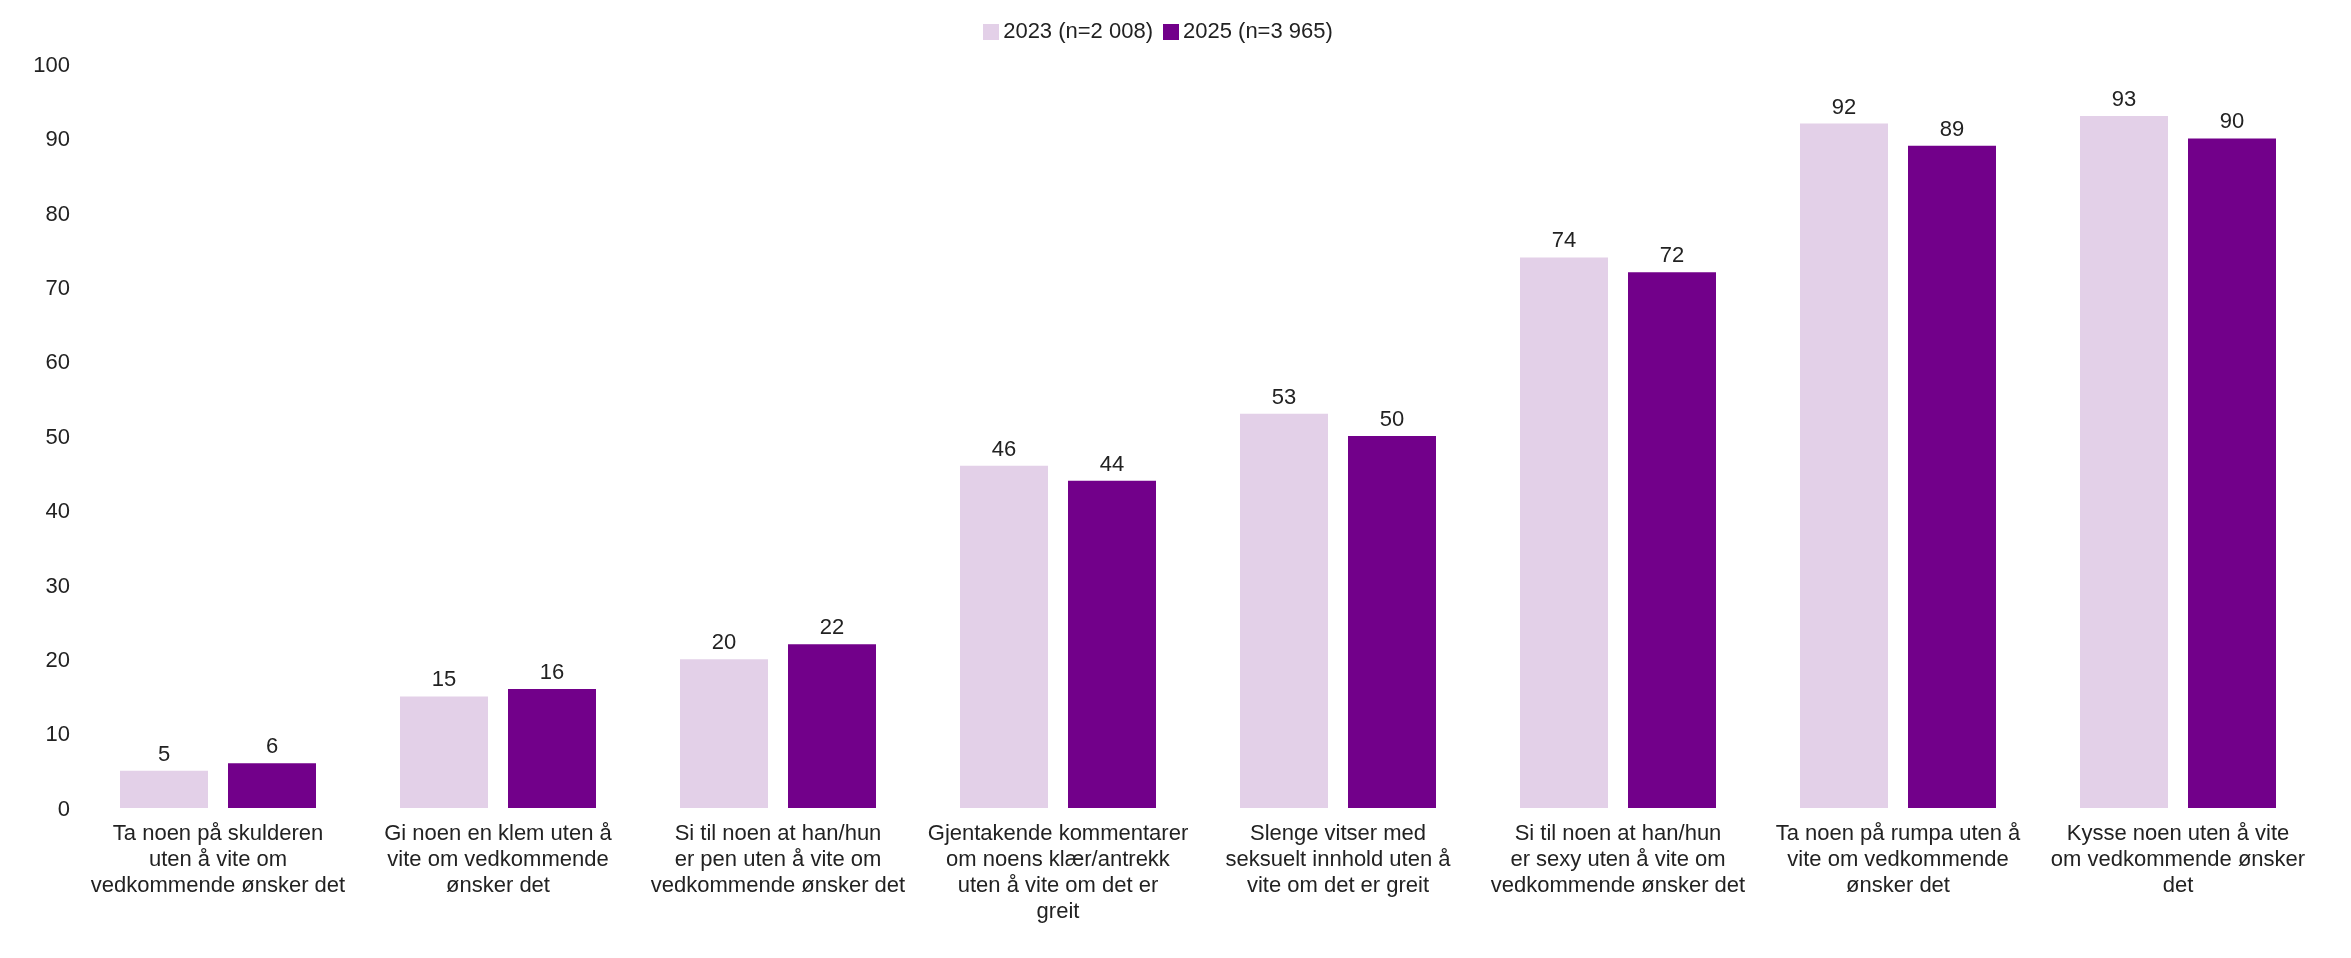  I want to click on y-tick-label: 60, so click(57, 362).